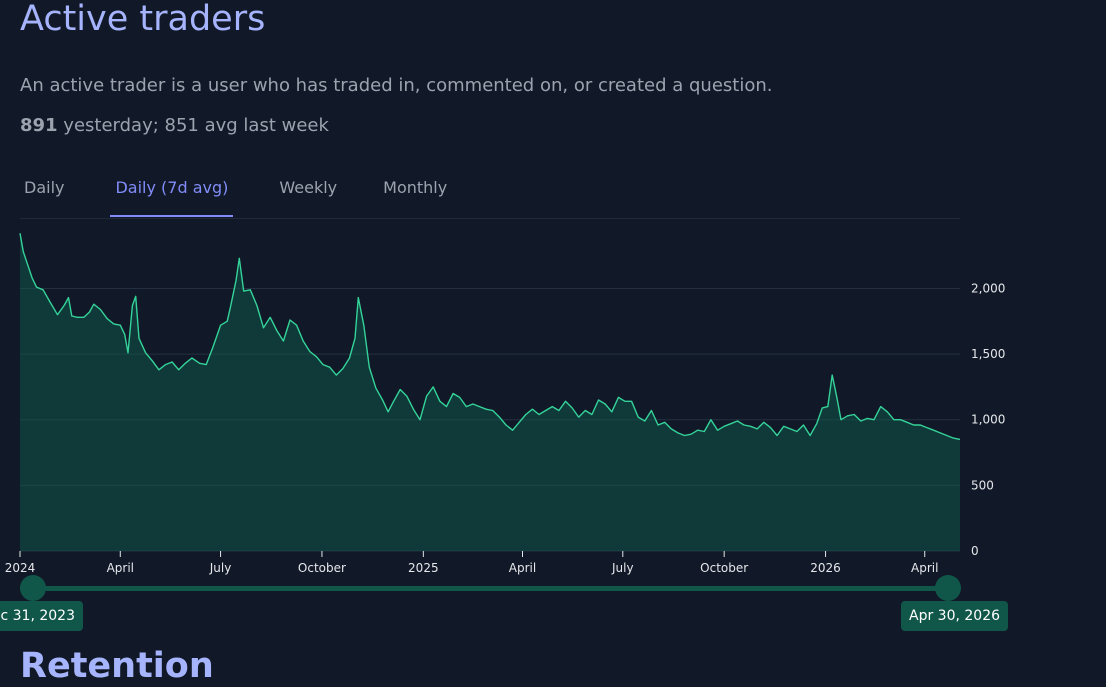  I want to click on page-title: Active traders, so click(143, 19).